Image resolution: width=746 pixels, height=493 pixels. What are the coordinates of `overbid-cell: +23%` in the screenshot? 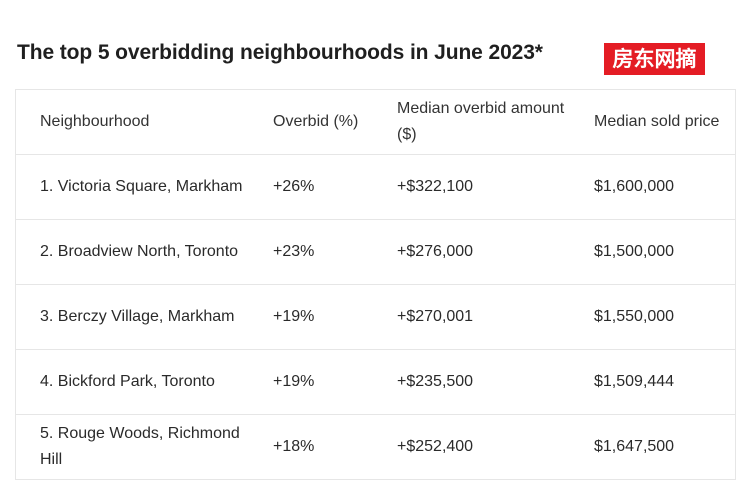 It's located at (294, 251).